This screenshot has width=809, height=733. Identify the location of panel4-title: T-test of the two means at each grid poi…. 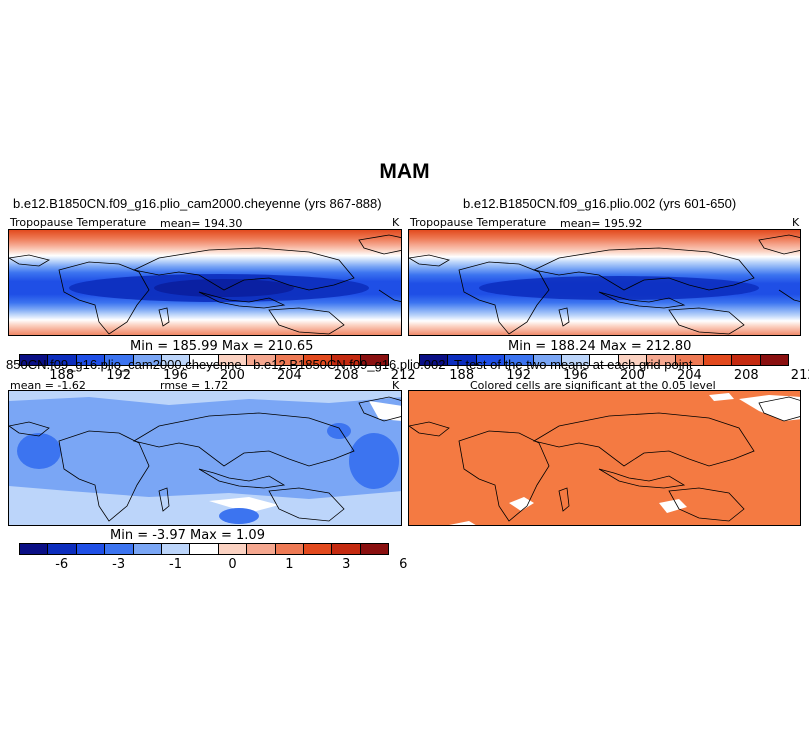
(573, 364).